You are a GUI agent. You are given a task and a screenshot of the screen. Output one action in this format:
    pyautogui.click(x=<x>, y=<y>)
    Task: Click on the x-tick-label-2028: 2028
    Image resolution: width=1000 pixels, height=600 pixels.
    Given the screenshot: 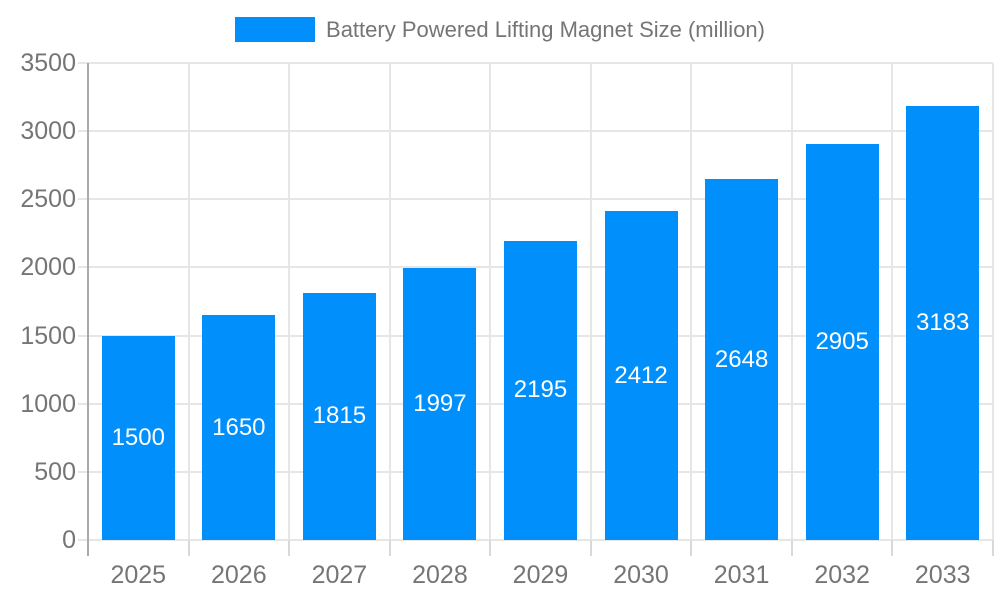 What is the action you would take?
    pyautogui.click(x=440, y=575)
    